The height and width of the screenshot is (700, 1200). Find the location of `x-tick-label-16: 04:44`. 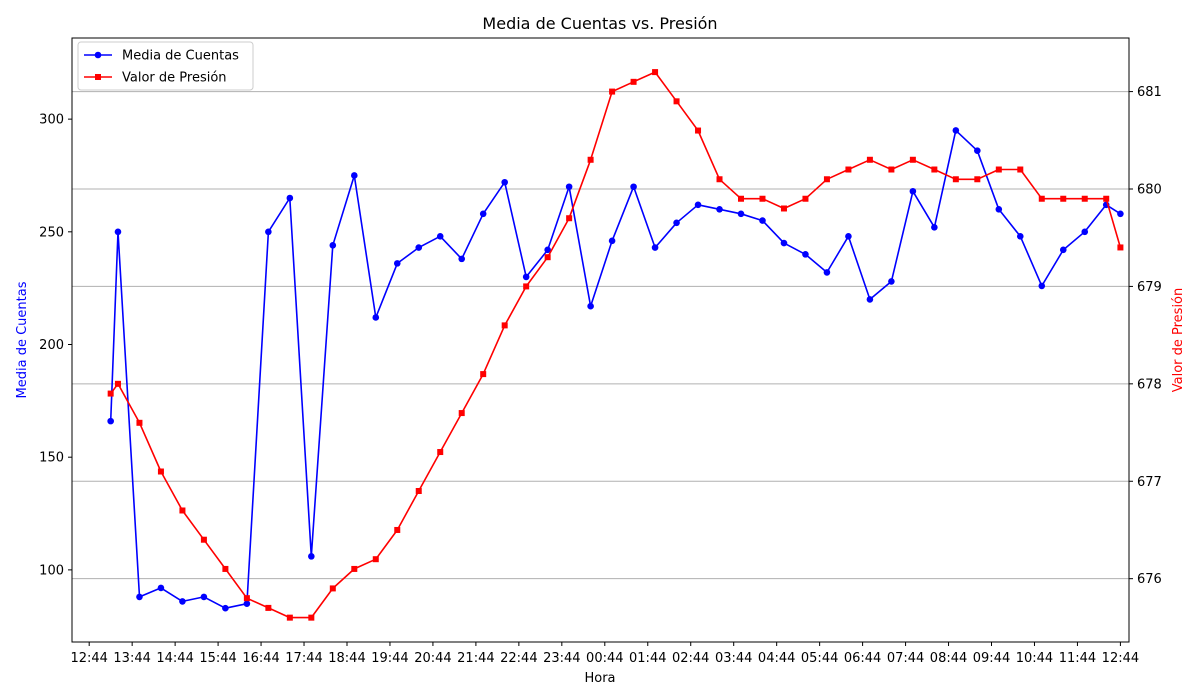

x-tick-label-16: 04:44 is located at coordinates (776, 658).